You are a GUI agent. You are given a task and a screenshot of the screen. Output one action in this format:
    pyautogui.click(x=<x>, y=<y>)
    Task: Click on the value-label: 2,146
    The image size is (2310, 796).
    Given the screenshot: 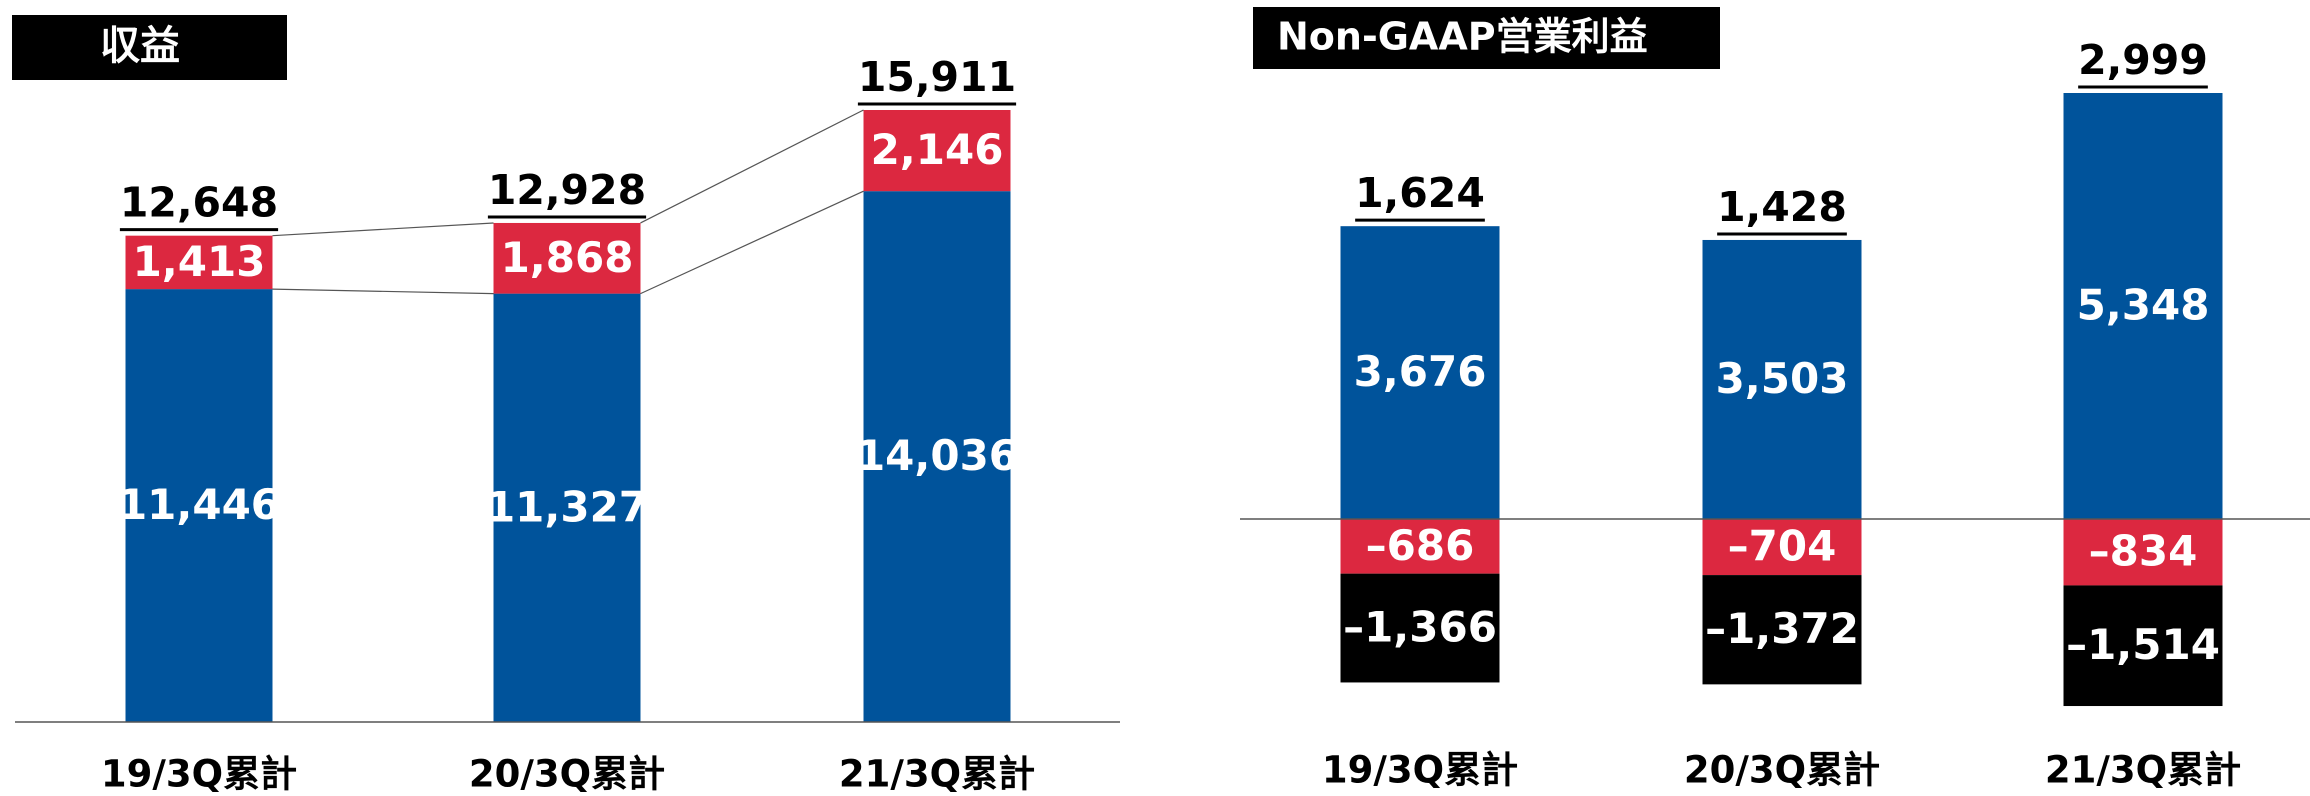 What is the action you would take?
    pyautogui.click(x=937, y=149)
    